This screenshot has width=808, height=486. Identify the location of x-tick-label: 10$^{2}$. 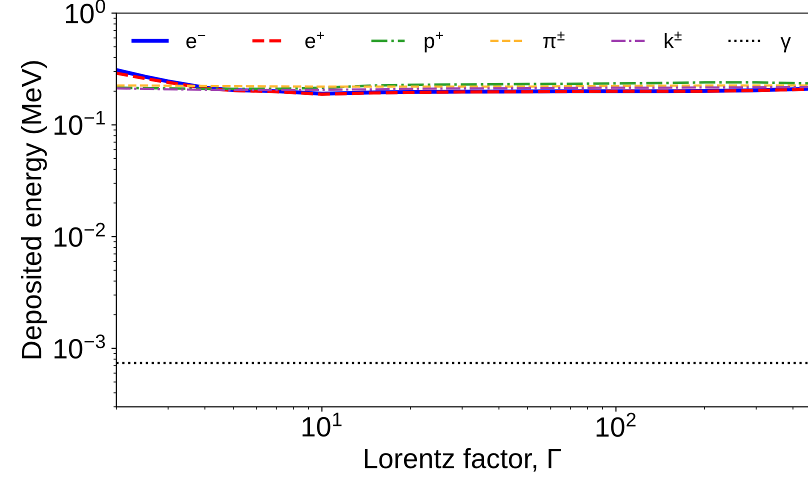
(616, 424).